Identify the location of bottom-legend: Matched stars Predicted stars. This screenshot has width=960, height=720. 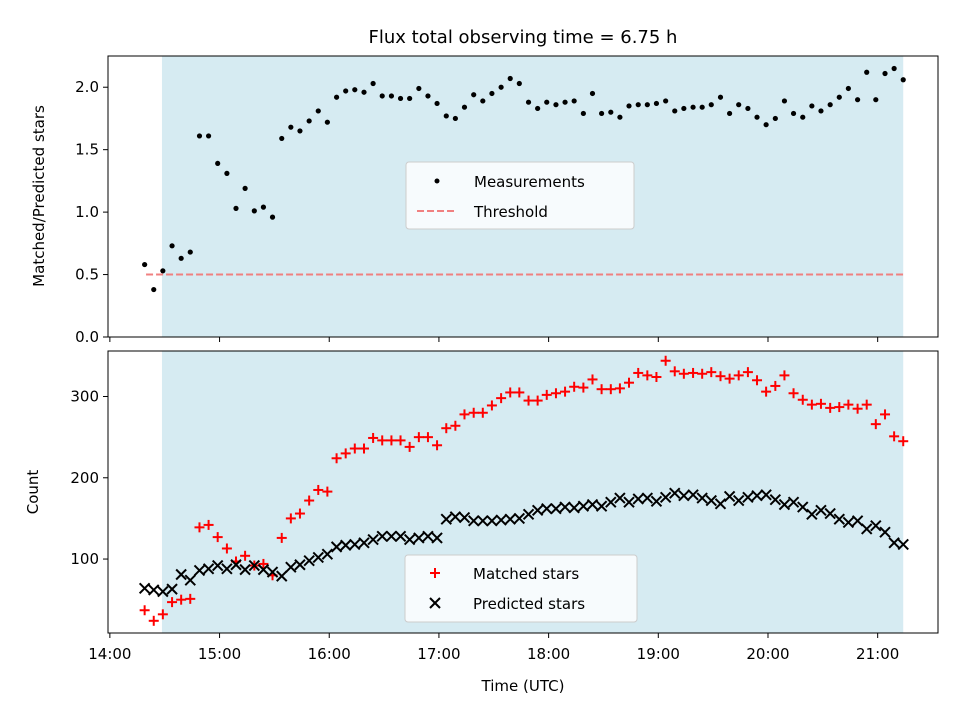
(521, 588).